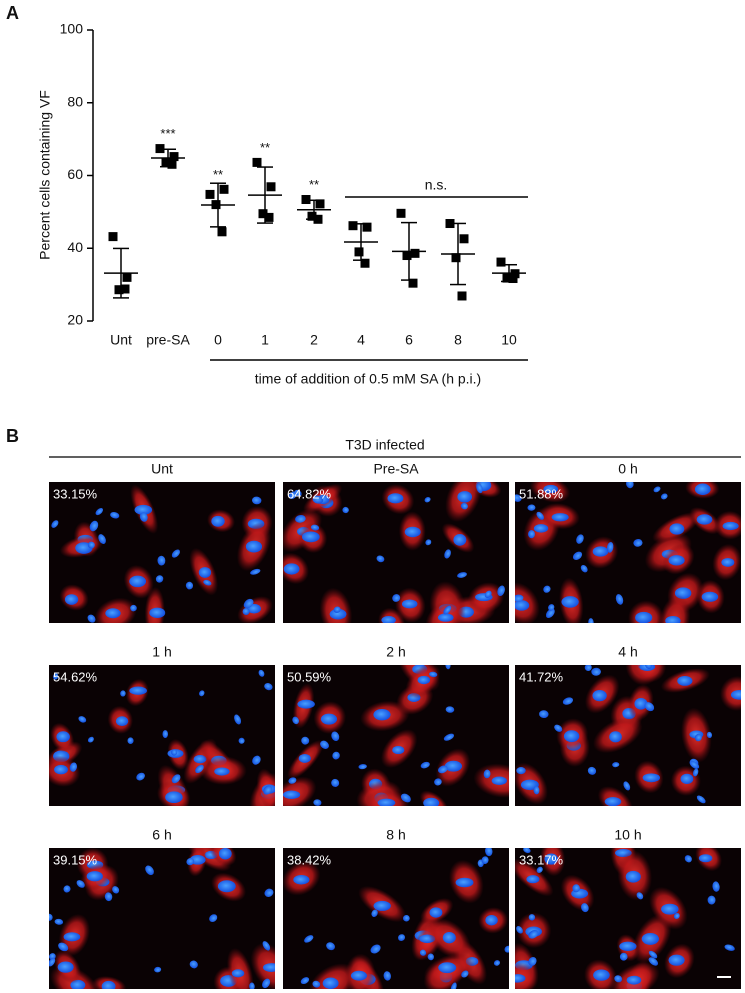 This screenshot has width=745, height=993. Describe the element at coordinates (218, 340) in the screenshot. I see `x-tick-label: 0` at that location.